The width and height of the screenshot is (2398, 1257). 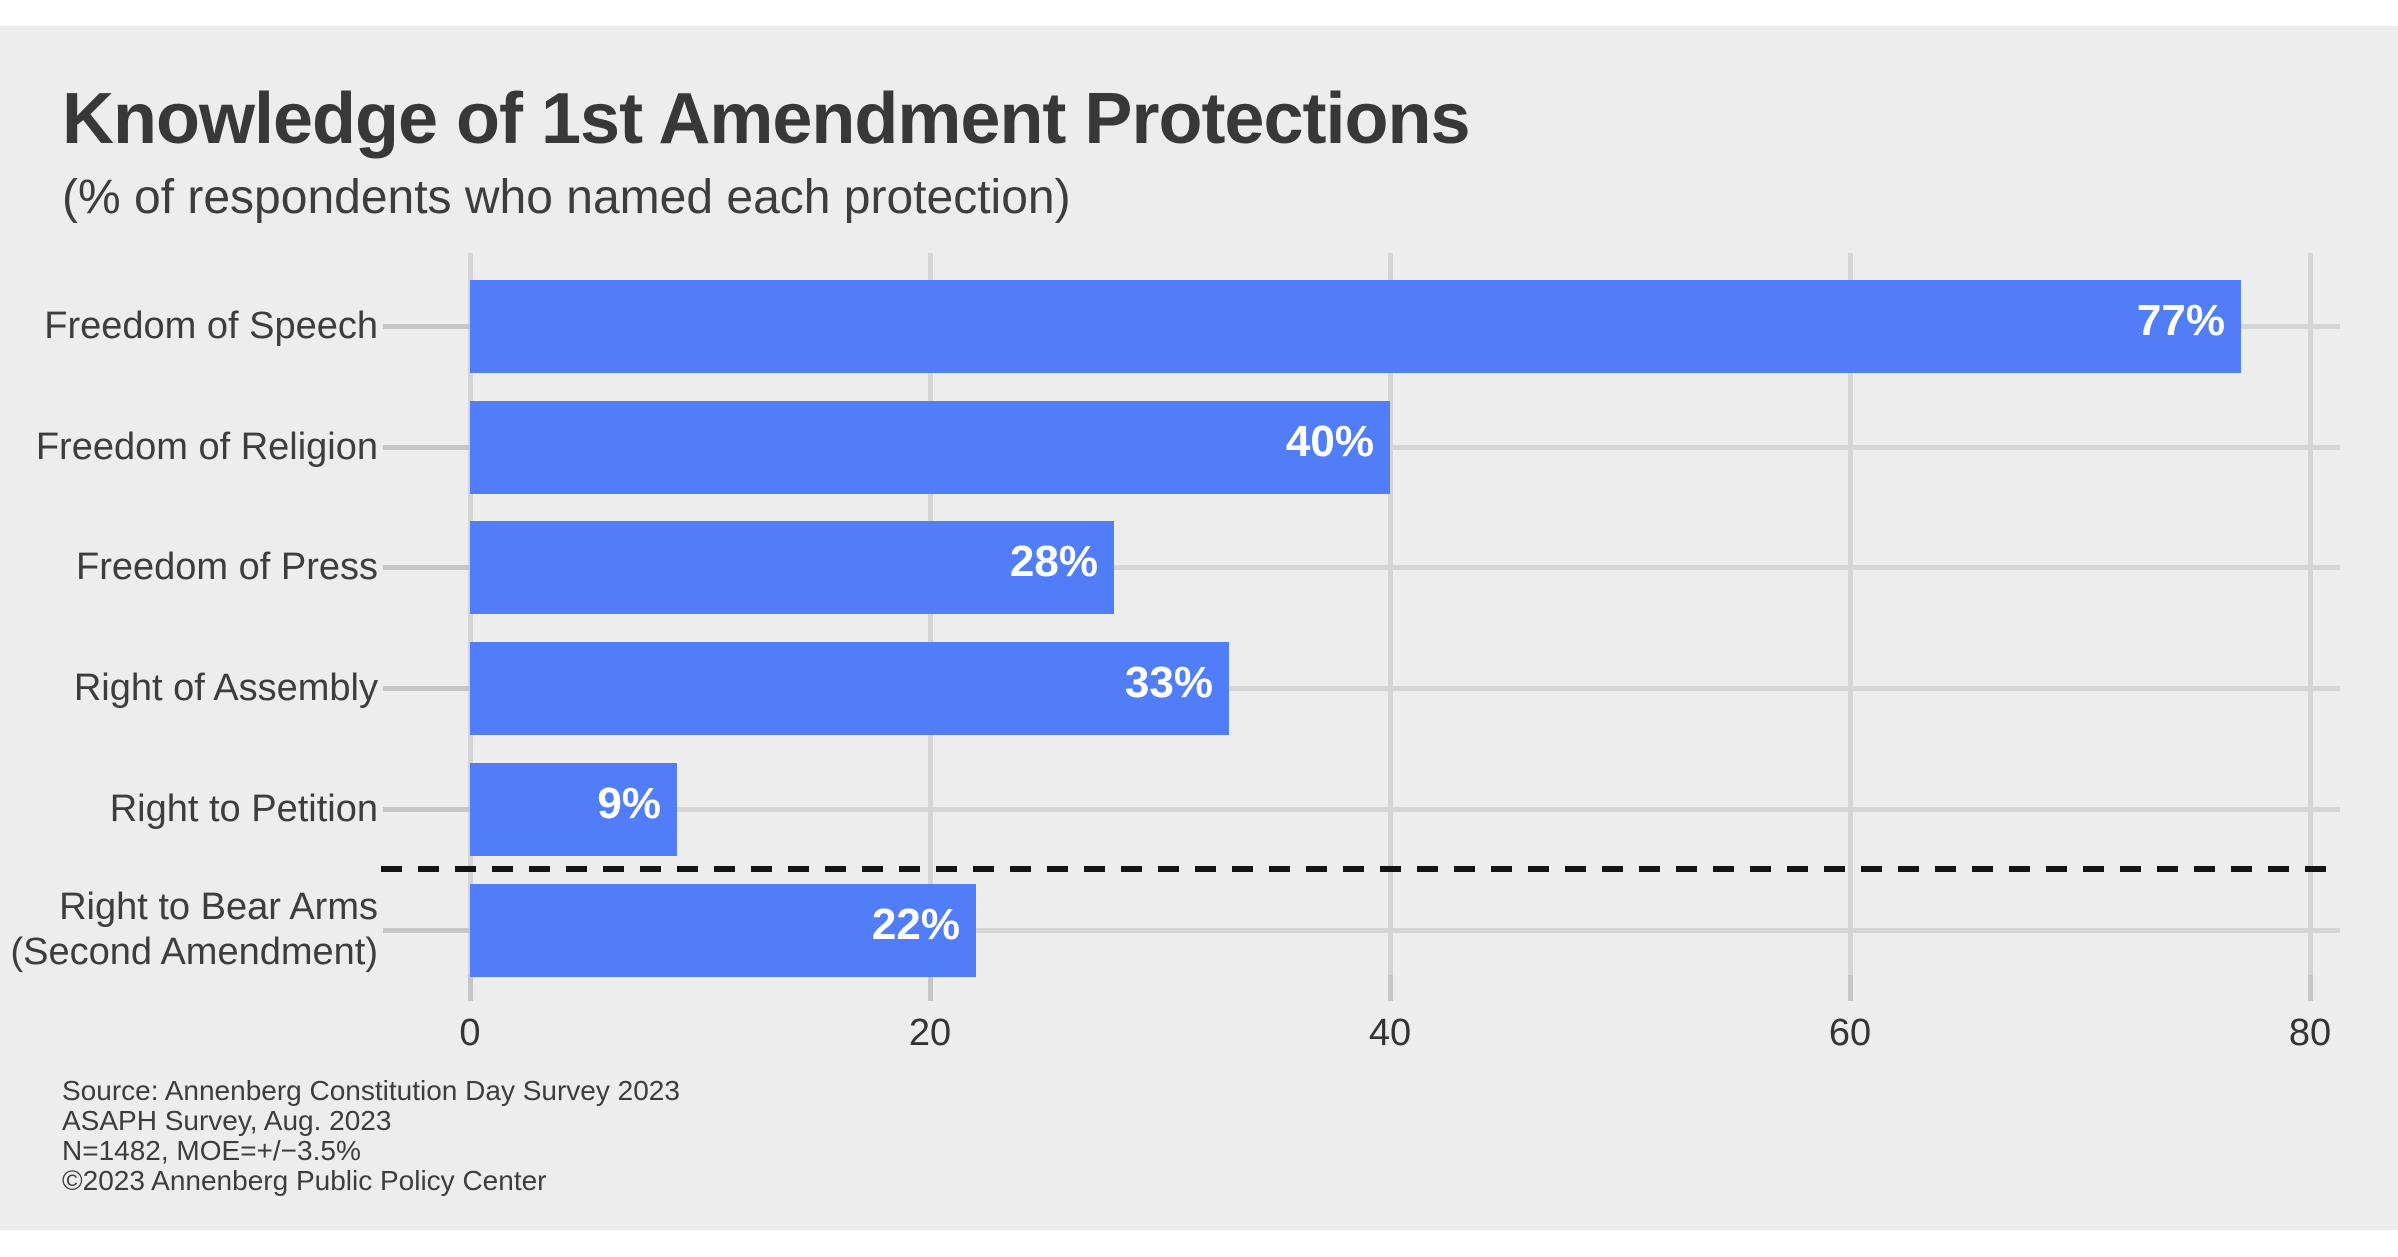 What do you see at coordinates (304, 1180) in the screenshot?
I see `source-line: ©2023 Annenberg Public Policy Center` at bounding box center [304, 1180].